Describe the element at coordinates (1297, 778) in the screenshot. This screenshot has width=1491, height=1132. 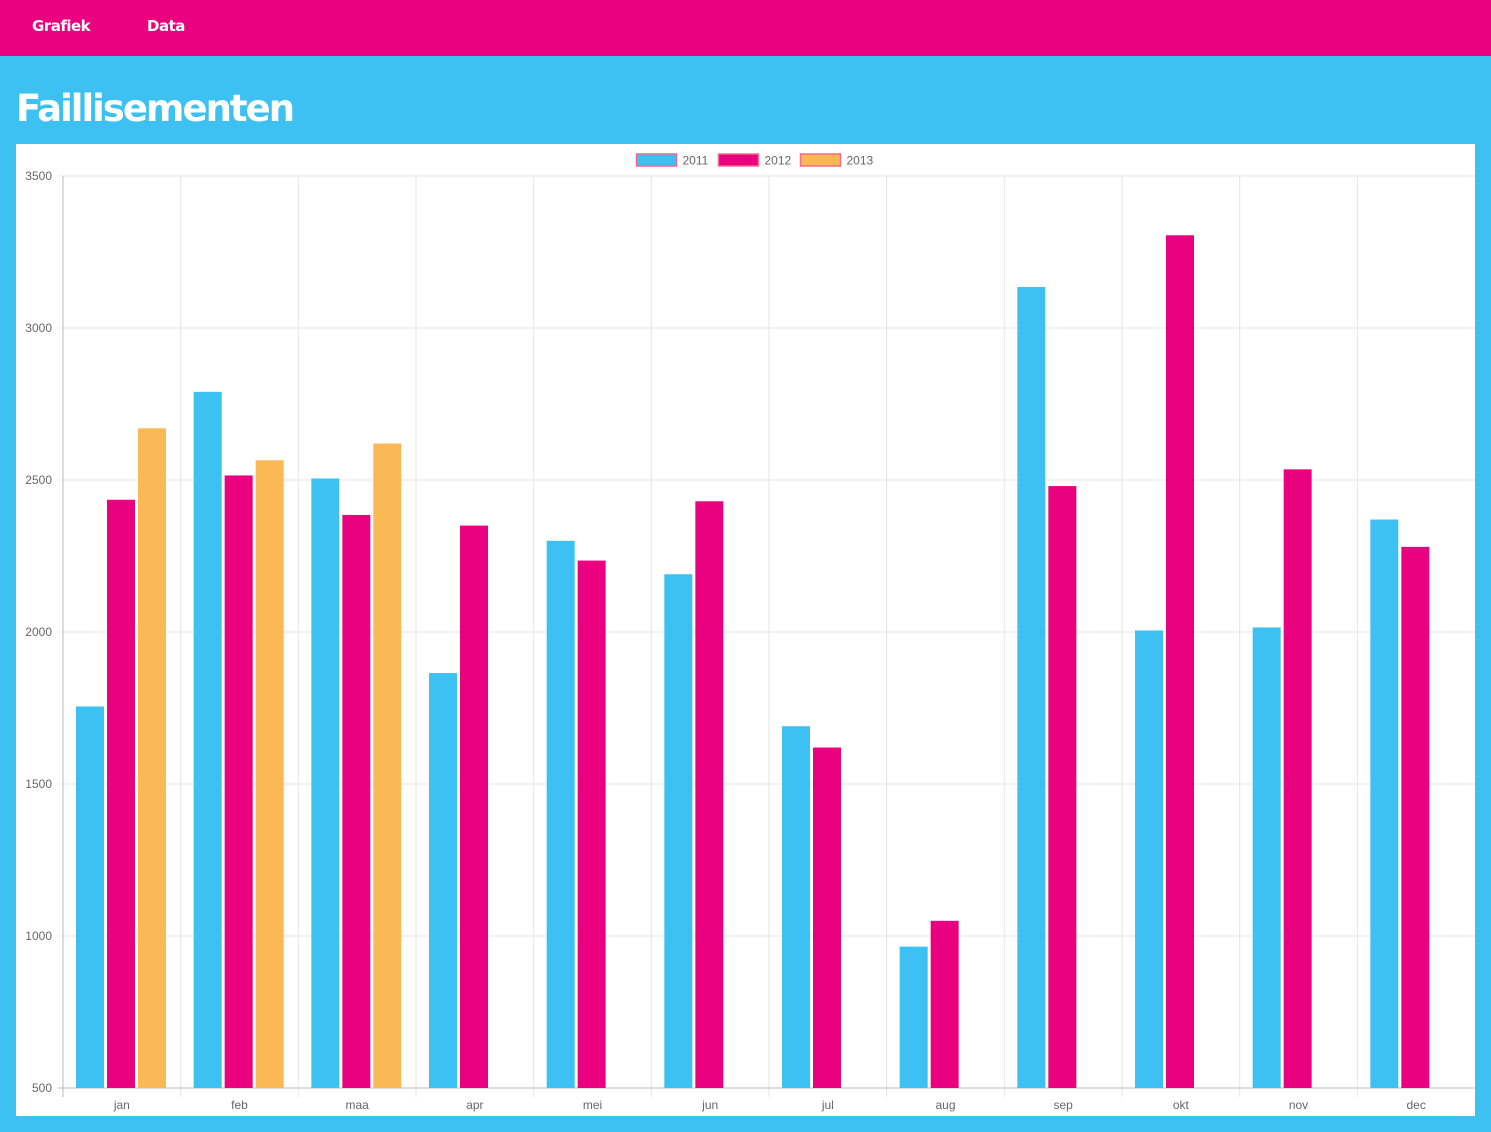
I see `bar-2012-nov` at that location.